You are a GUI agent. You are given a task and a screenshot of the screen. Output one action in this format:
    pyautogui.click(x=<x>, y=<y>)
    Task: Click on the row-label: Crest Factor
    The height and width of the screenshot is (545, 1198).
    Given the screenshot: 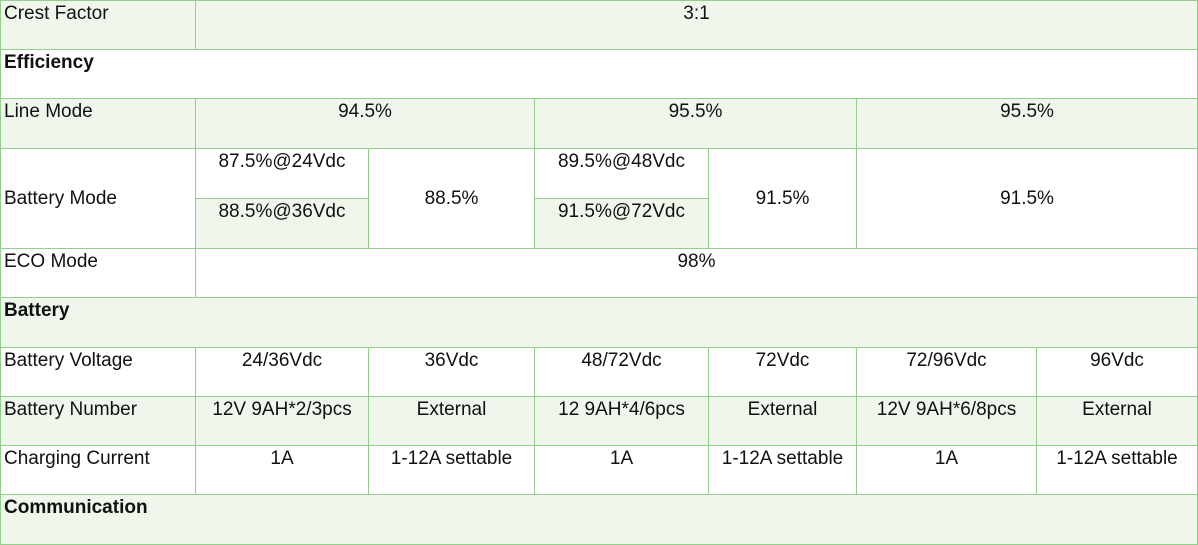 What is the action you would take?
    pyautogui.click(x=98, y=25)
    